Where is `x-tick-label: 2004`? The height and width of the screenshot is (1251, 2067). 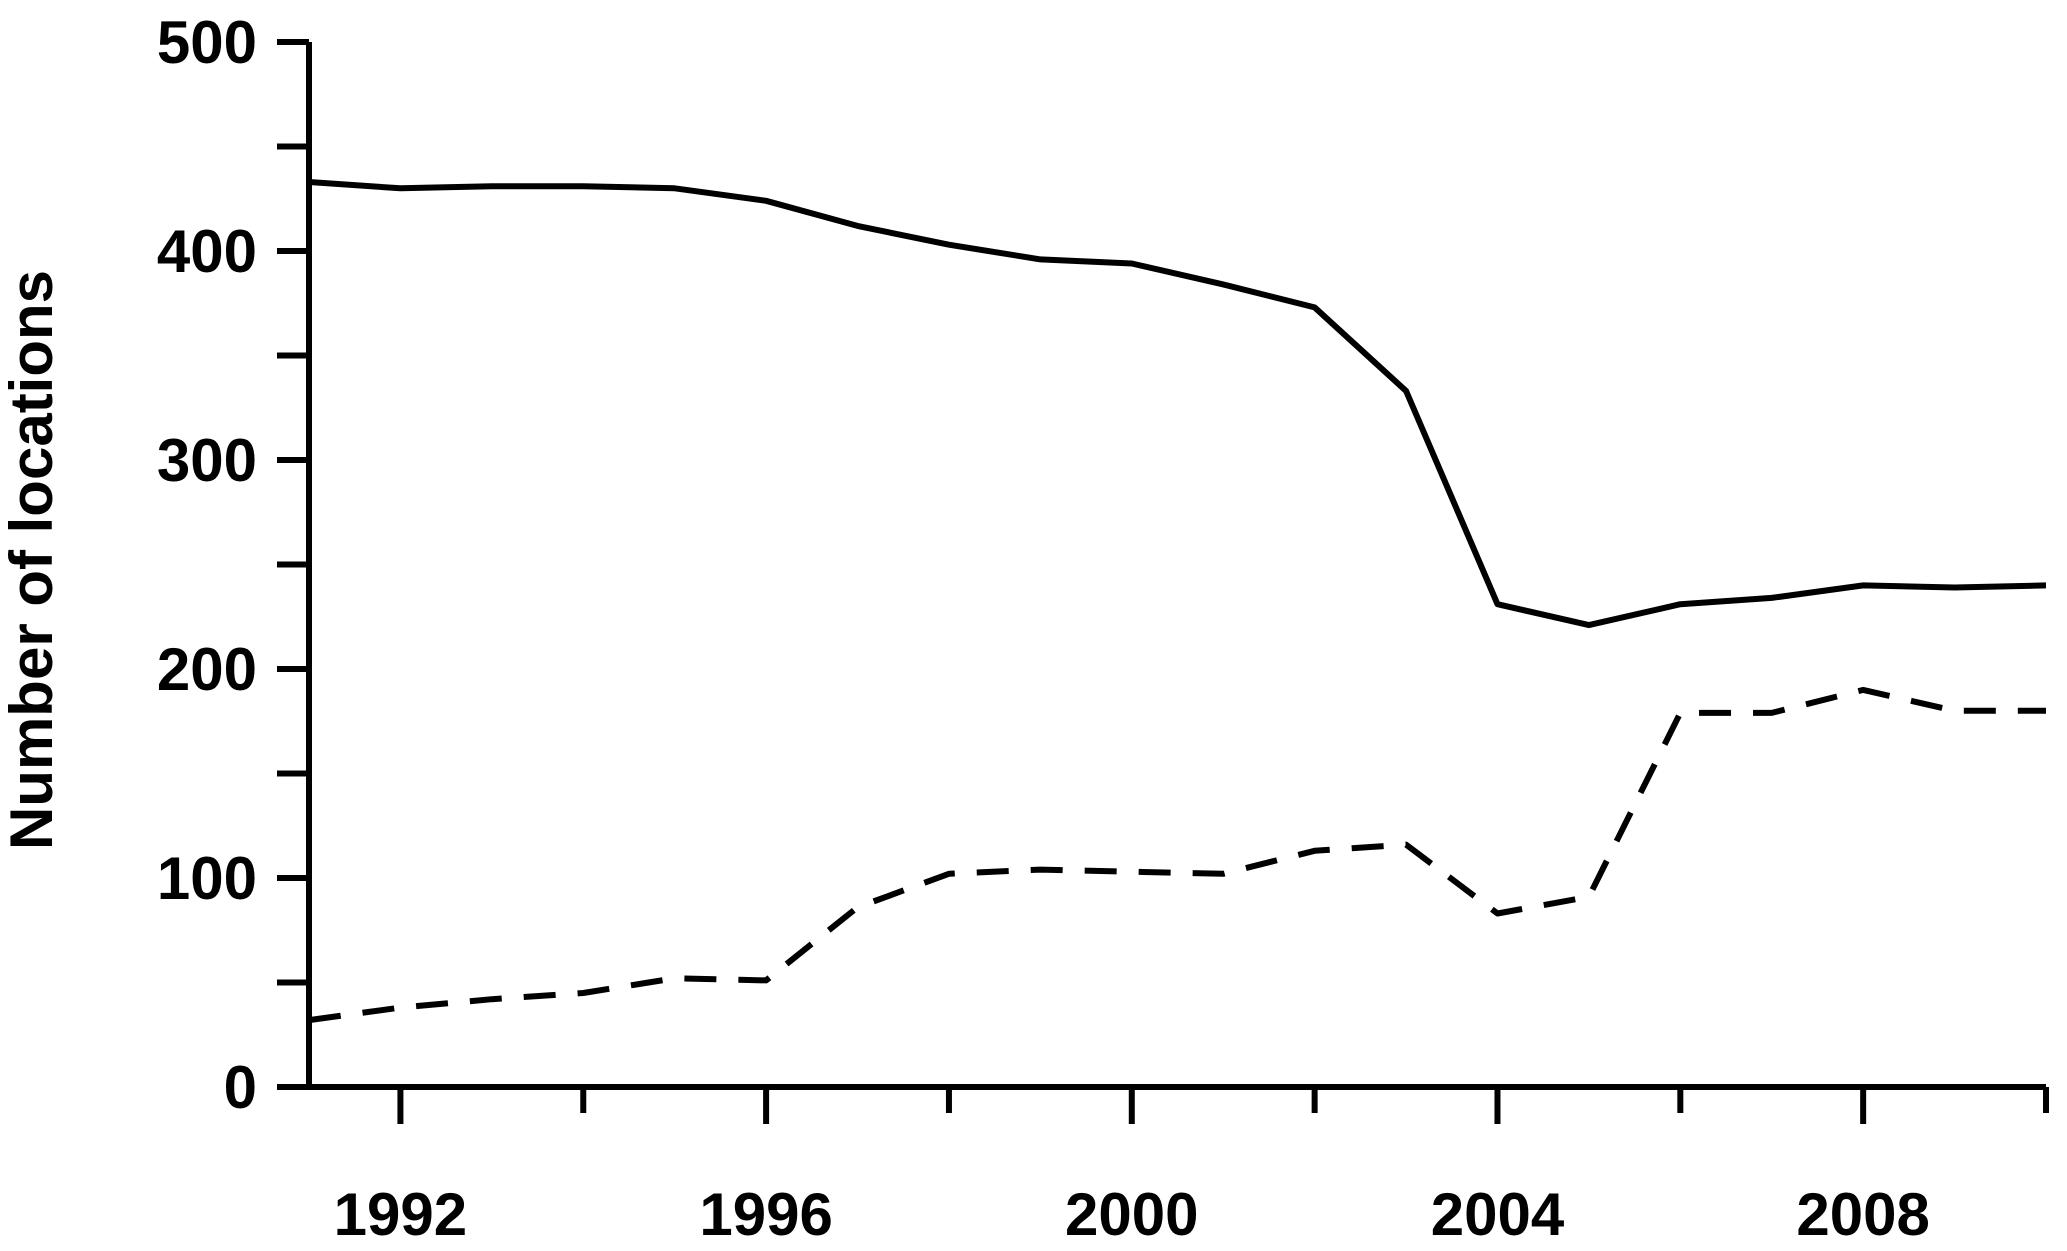
x-tick-label: 2004 is located at coordinates (1498, 1214).